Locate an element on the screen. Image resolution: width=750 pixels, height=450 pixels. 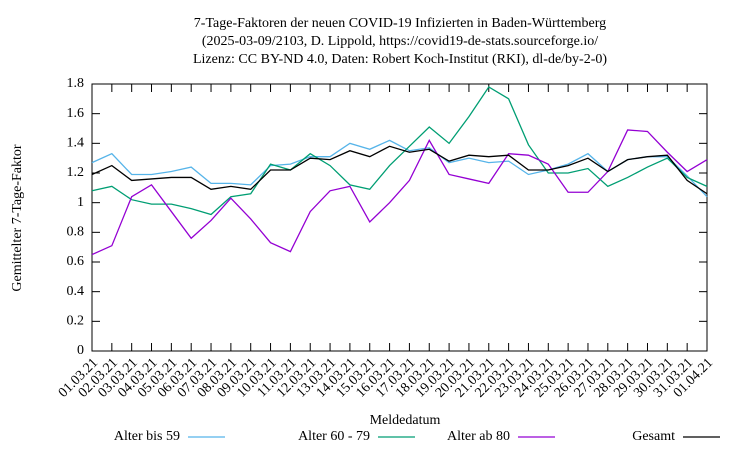
y-tick-label: 0 is located at coordinates (80, 350).